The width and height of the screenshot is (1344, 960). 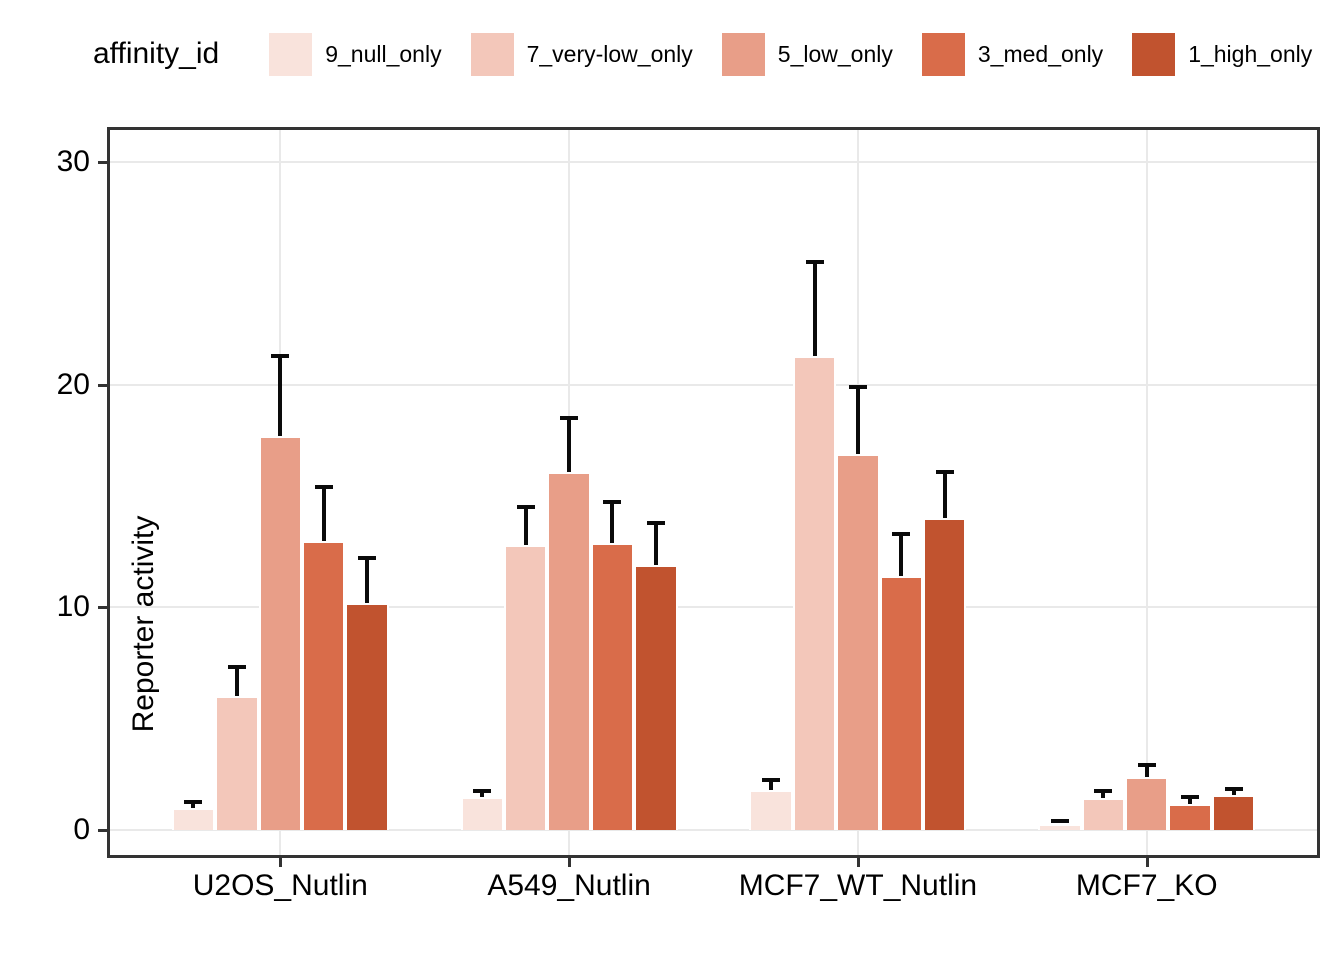 I want to click on y-axis-tick-label: 0, so click(x=81, y=829).